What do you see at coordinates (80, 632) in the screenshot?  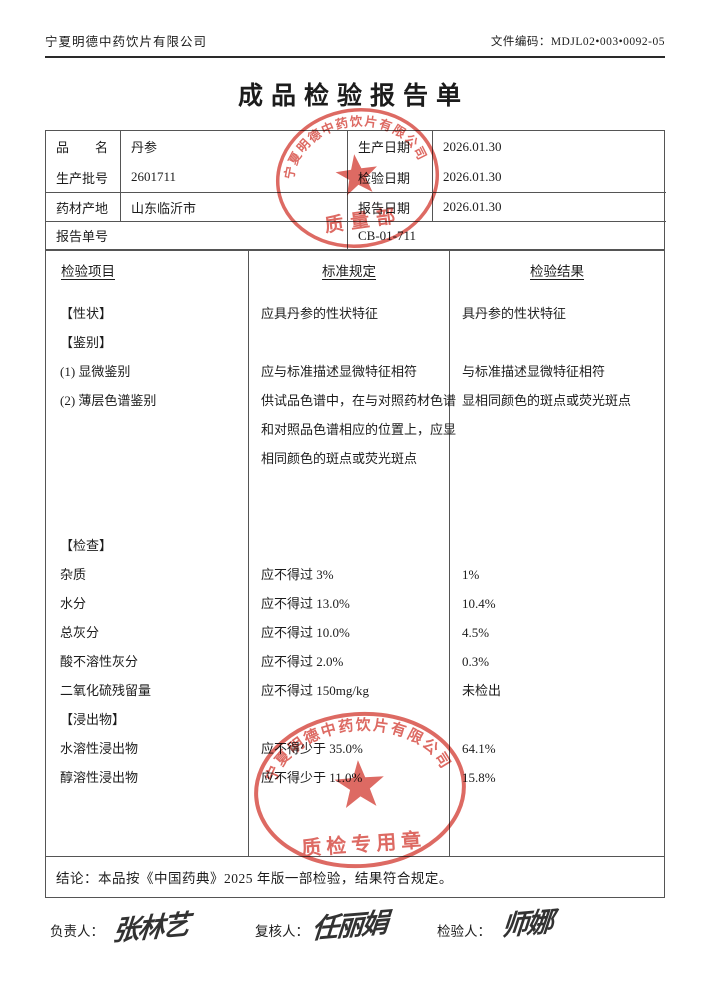 I see `table-line-item: 总灰分` at bounding box center [80, 632].